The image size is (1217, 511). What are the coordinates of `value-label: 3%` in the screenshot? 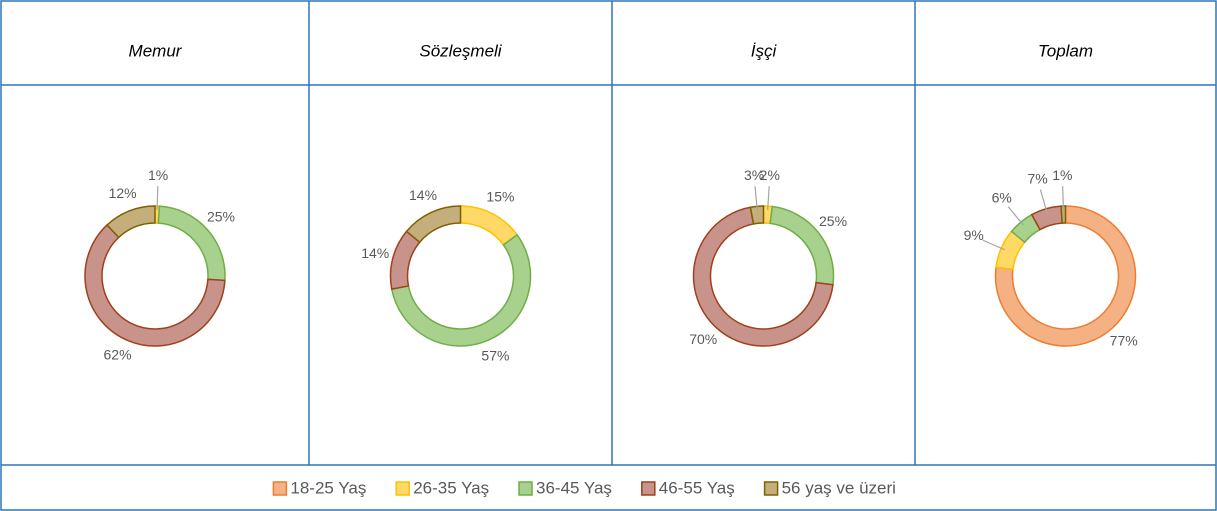 It's located at (754, 175).